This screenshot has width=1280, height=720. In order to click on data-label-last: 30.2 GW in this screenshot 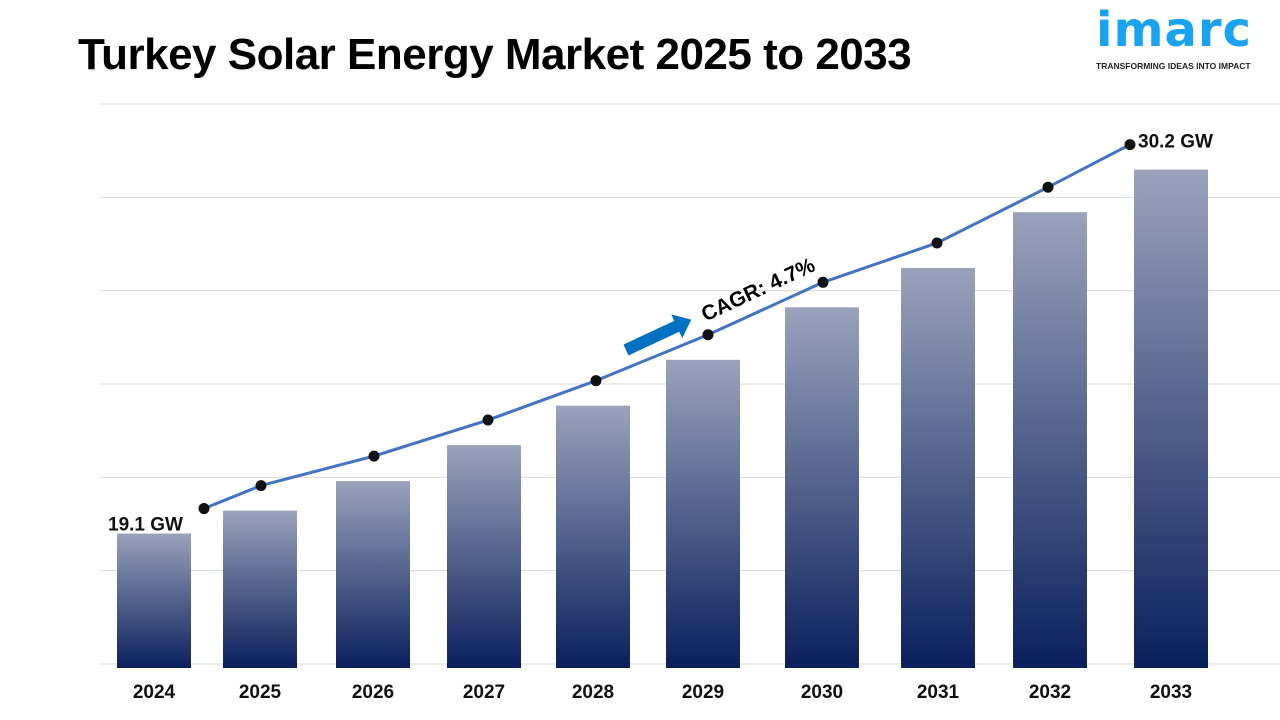, I will do `click(1175, 142)`.